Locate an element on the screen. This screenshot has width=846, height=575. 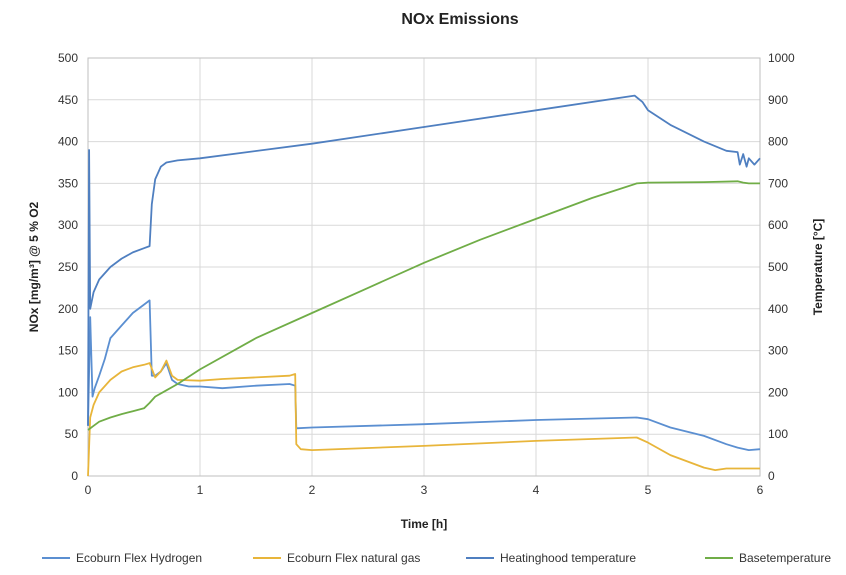
x-tick-label: 4 is located at coordinates (536, 490).